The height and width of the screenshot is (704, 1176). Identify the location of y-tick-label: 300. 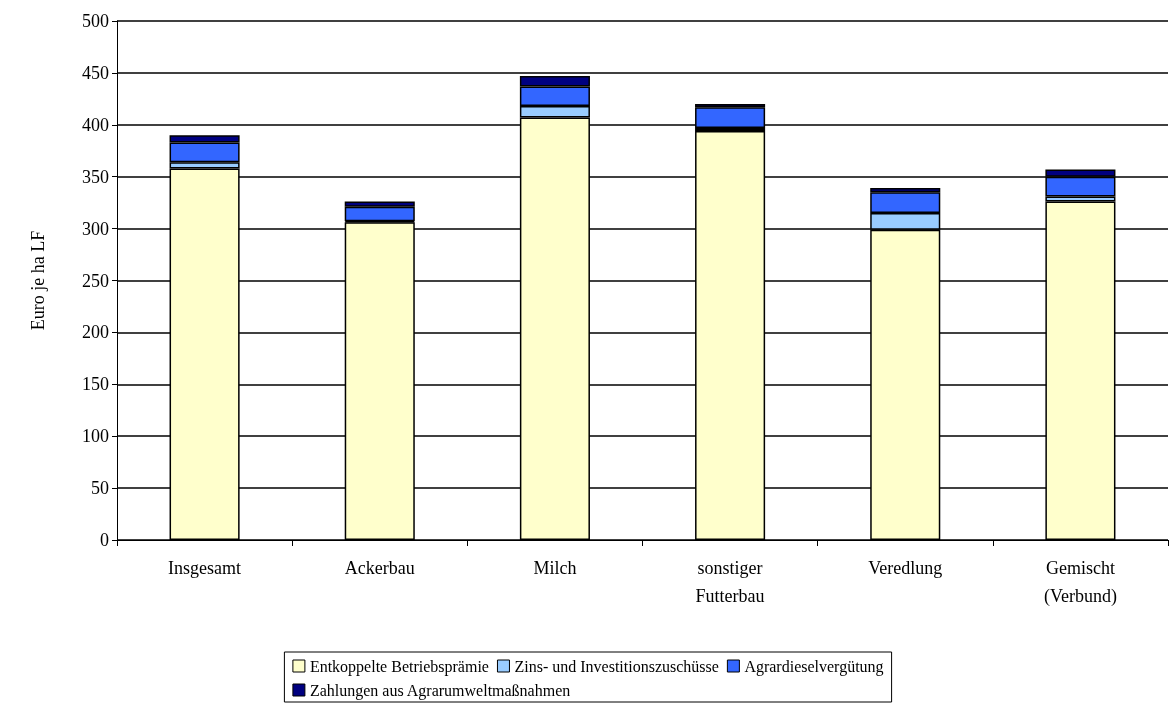
(95, 228).